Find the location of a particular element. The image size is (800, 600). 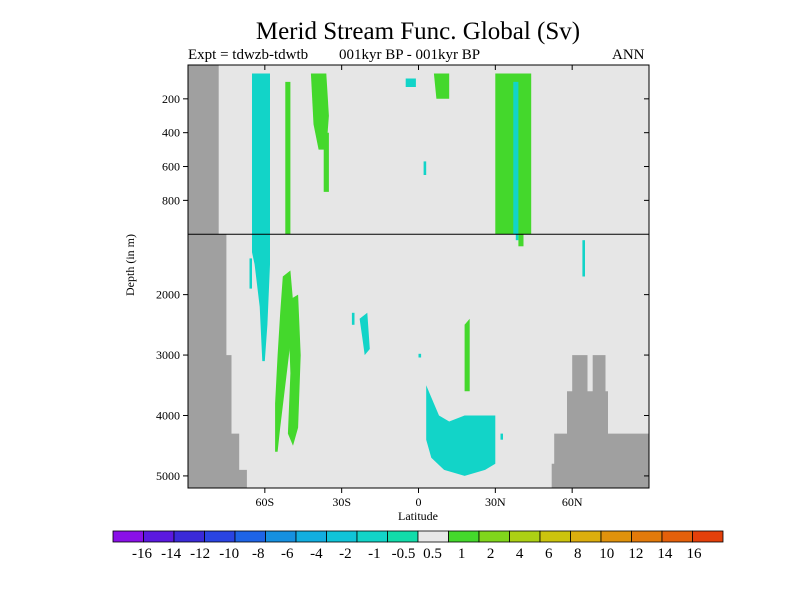

region-antarctic-land is located at coordinates (217, 276).